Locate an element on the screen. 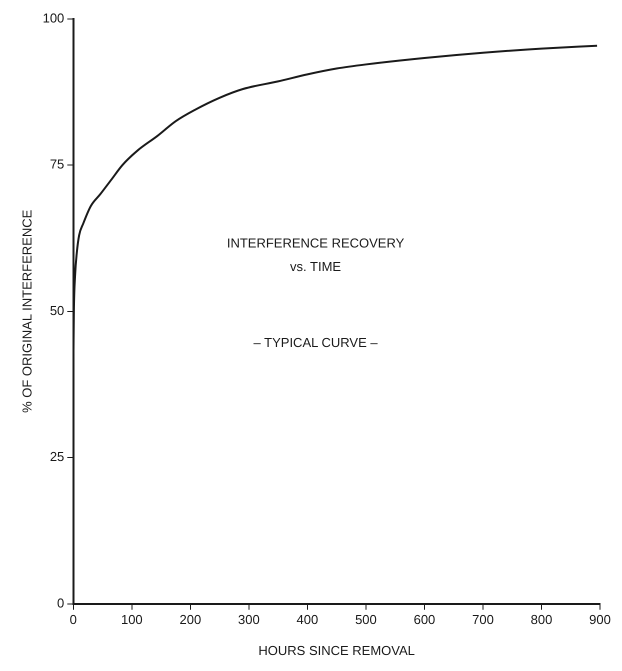 The width and height of the screenshot is (622, 671). x-tick-label: 400 is located at coordinates (307, 620).